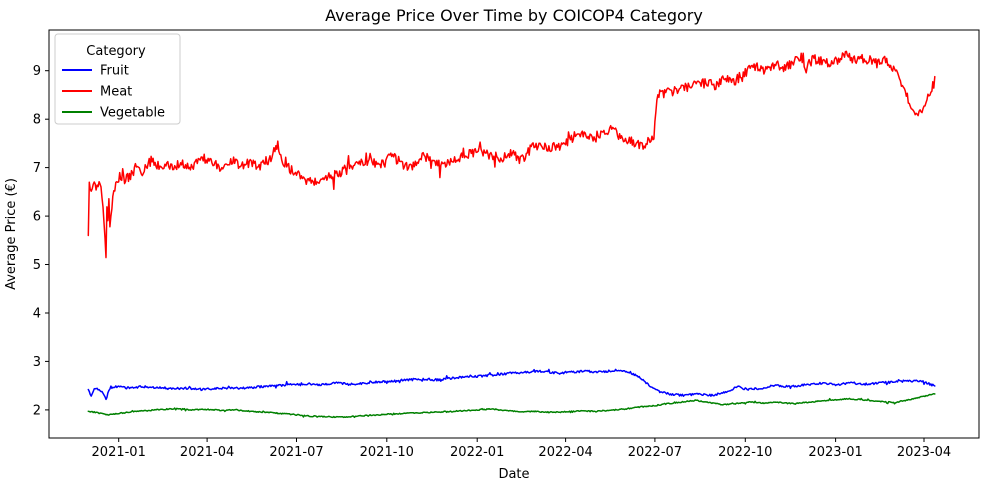 This screenshot has width=989, height=490. I want to click on x-tick-label: 2021-01, so click(119, 452).